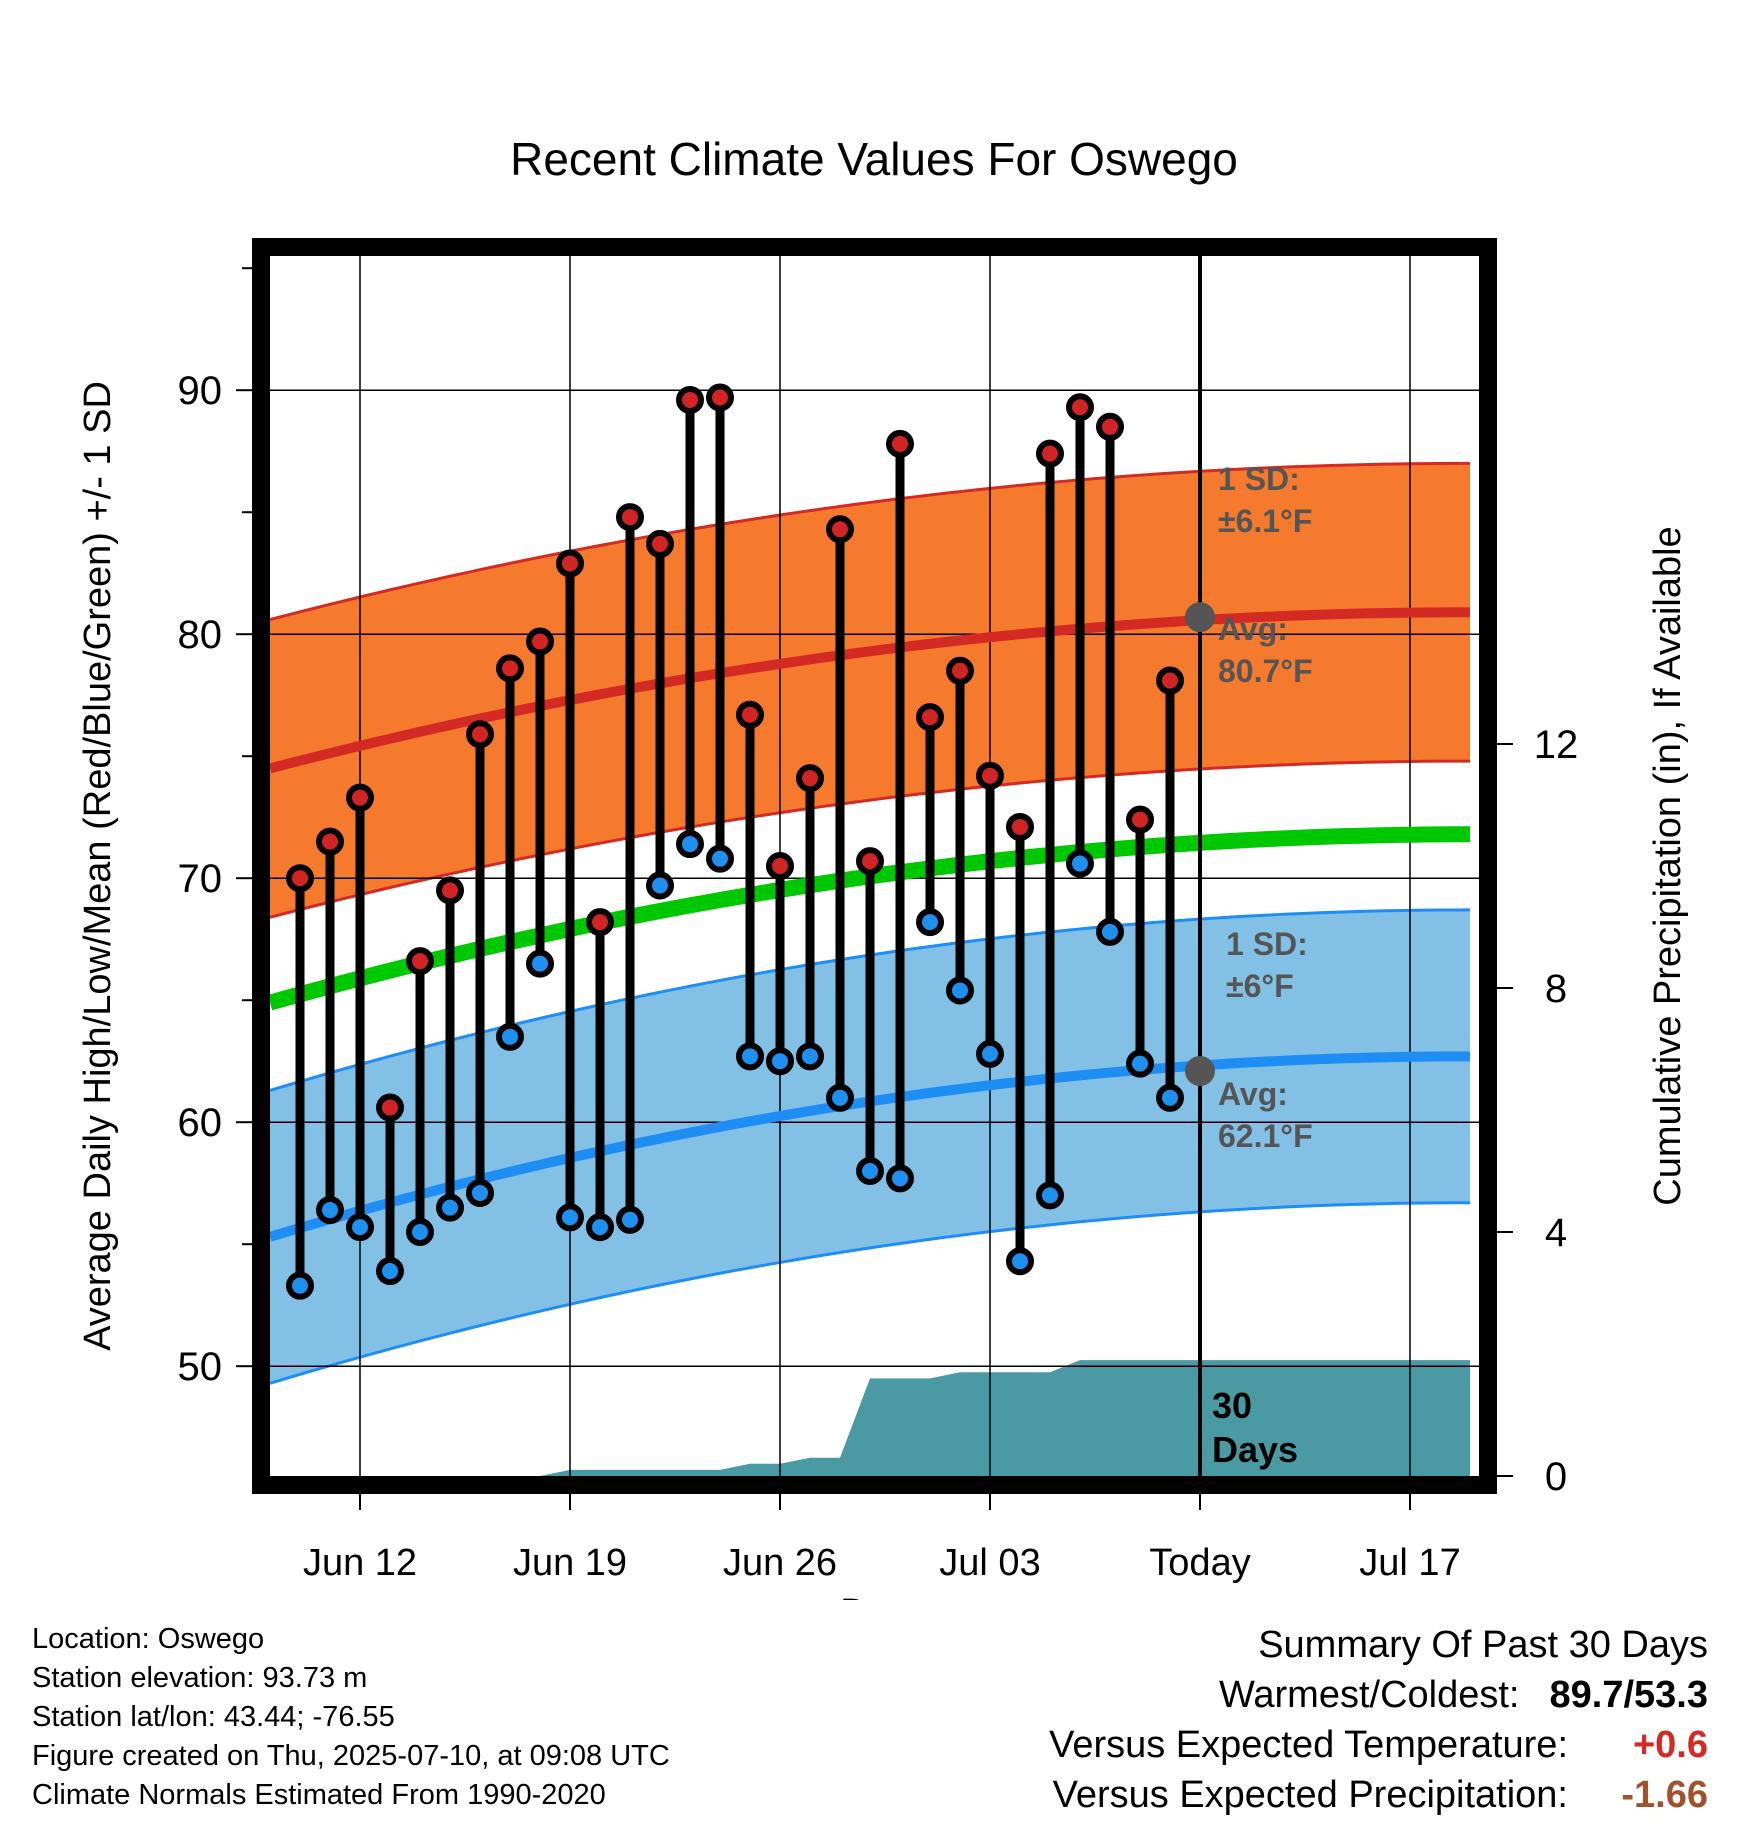  Describe the element at coordinates (1664, 1795) in the screenshot. I see `precip-vs-expected-value: -1.66` at that location.